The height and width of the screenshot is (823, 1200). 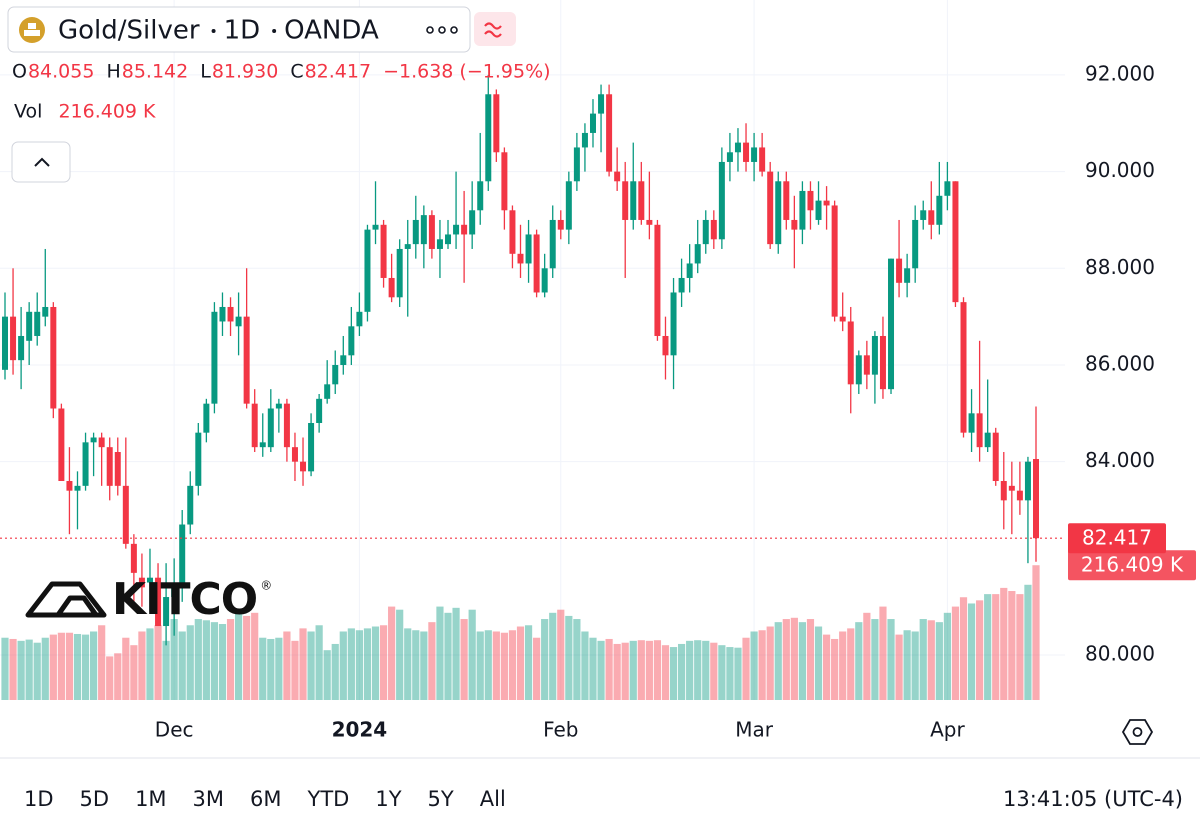 I want to click on symbol-icon-bar, so click(x=32, y=26).